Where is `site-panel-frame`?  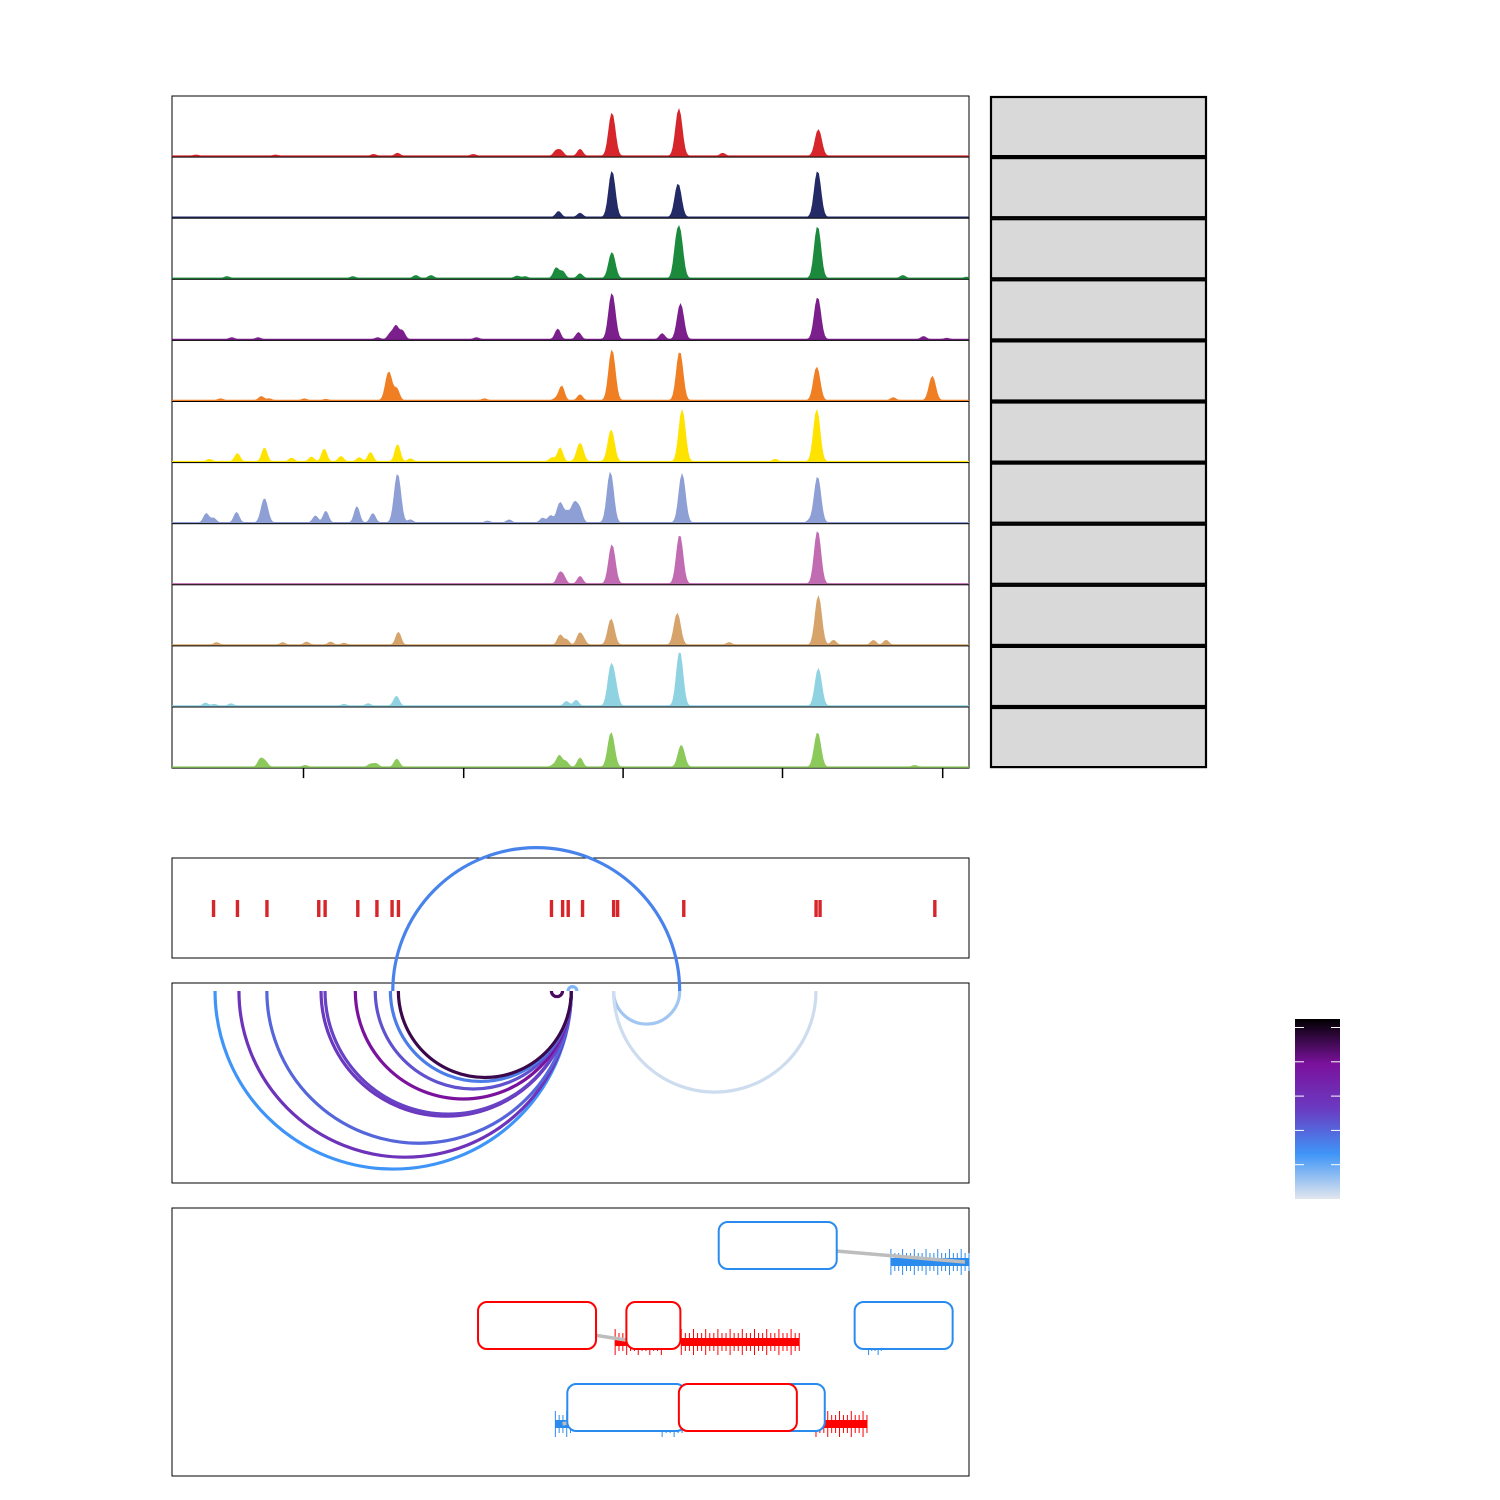 site-panel-frame is located at coordinates (570, 908).